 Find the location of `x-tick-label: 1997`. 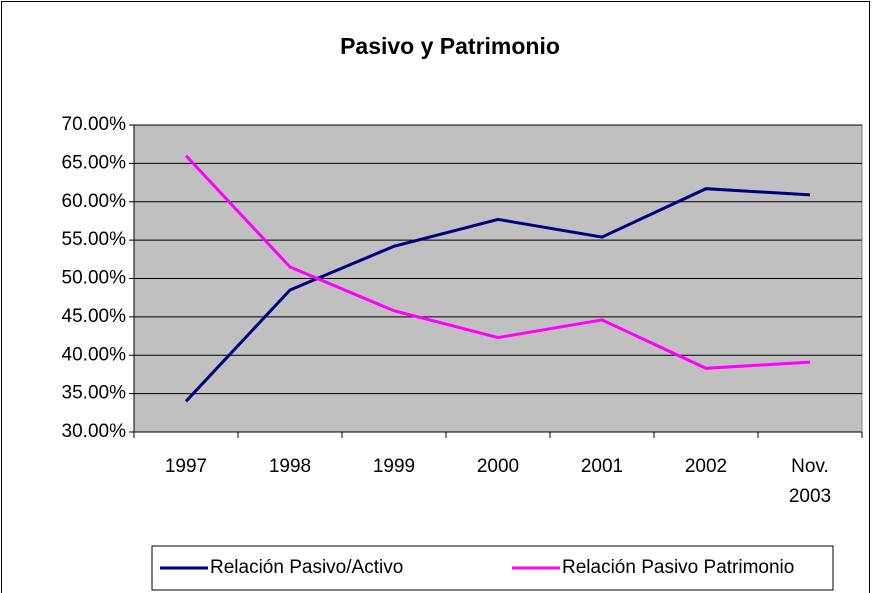

x-tick-label: 1997 is located at coordinates (186, 466).